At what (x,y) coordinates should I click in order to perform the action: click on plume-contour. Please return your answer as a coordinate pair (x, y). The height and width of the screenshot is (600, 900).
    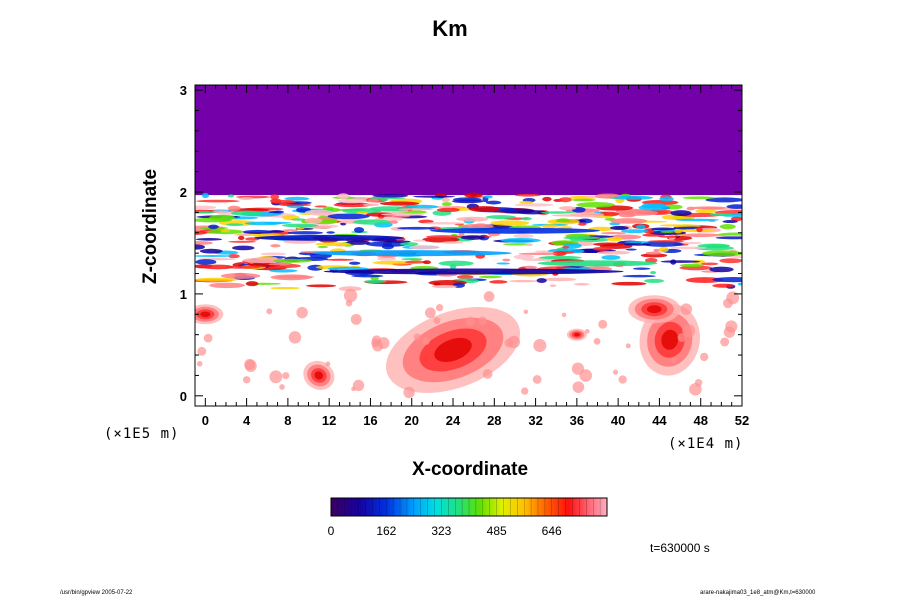
    Looking at the image, I should click on (577, 334).